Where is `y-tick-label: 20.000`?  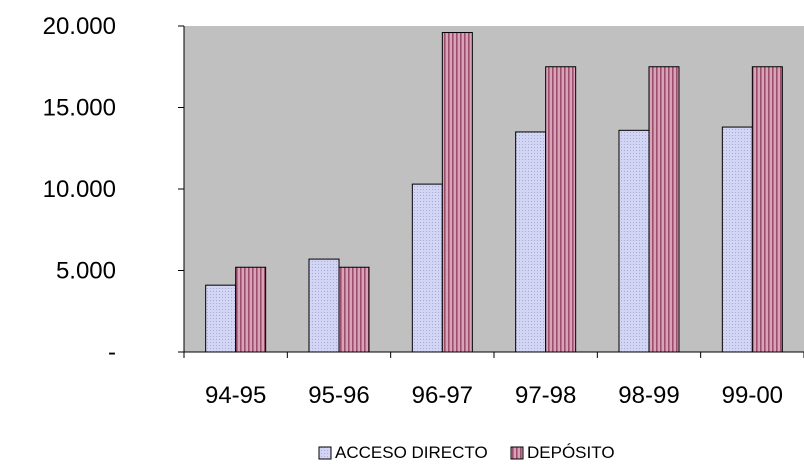
y-tick-label: 20.000 is located at coordinates (79, 26).